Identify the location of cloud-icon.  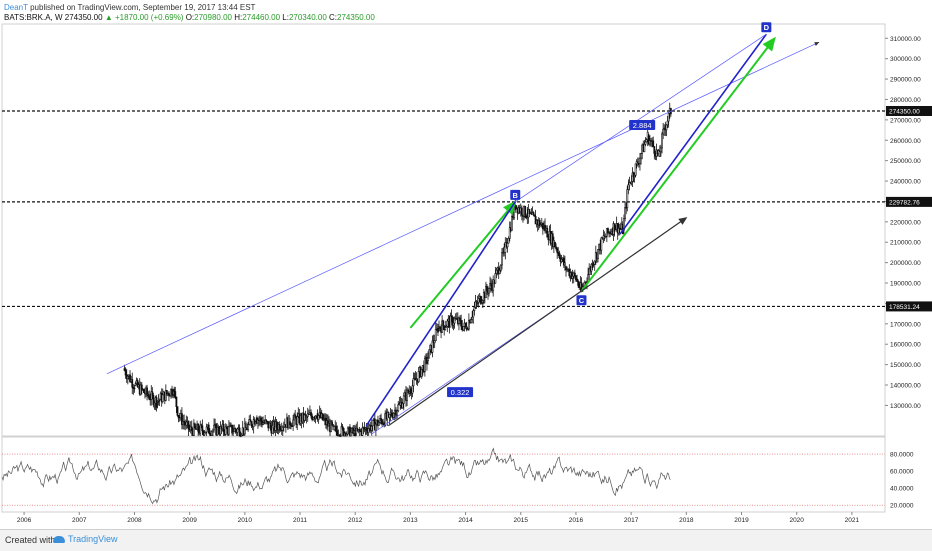
(59, 540).